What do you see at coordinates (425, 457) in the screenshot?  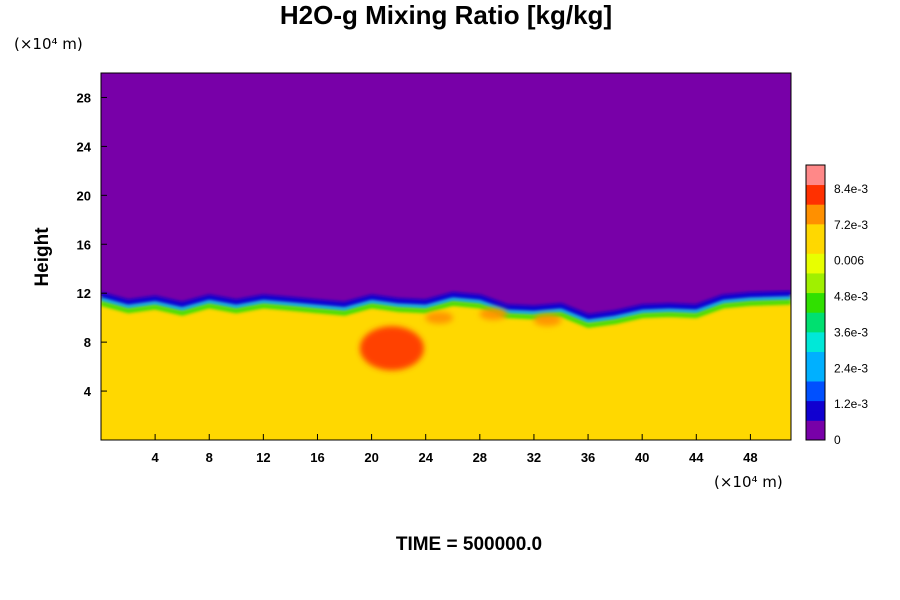 I see `x-tick-label: 24` at bounding box center [425, 457].